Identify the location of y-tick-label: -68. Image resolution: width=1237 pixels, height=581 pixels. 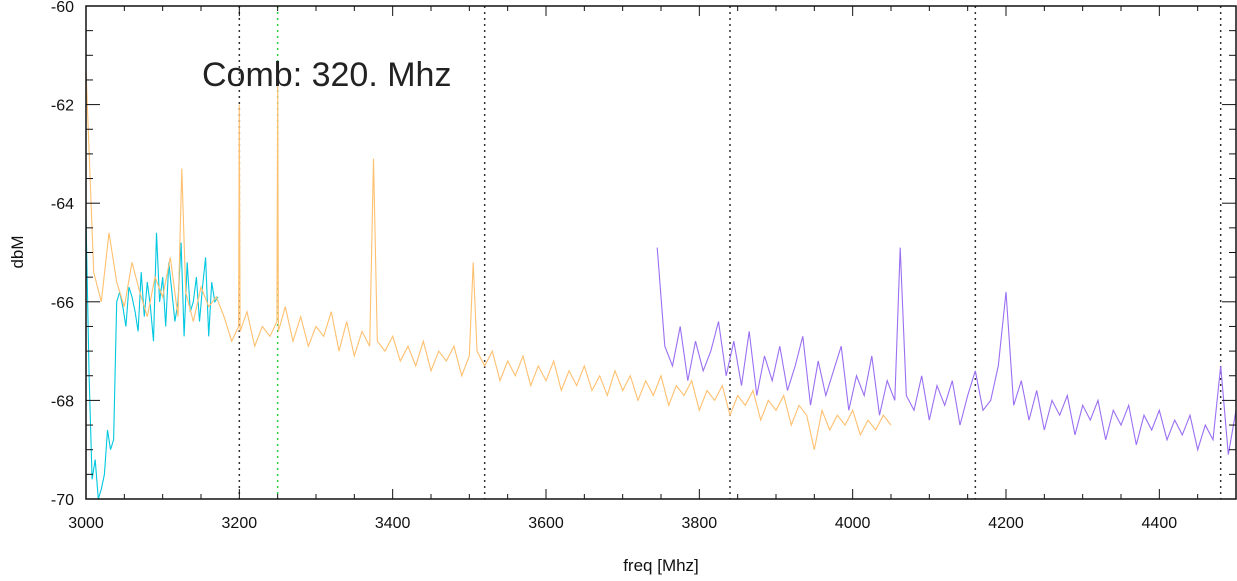
(62, 401).